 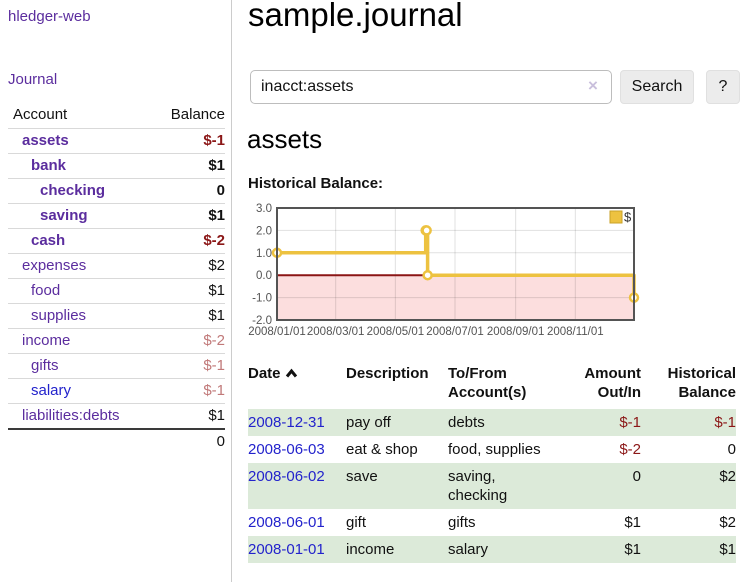 I want to click on account-link: checking, so click(x=73, y=190).